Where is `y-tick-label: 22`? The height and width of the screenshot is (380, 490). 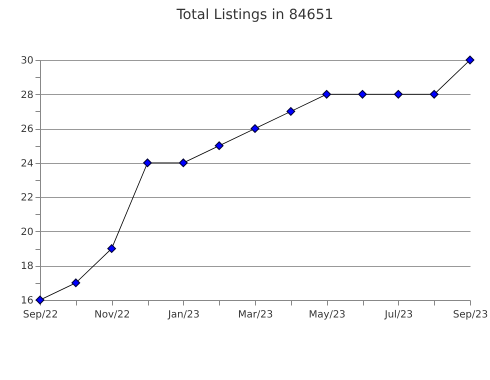
y-tick-label: 22 is located at coordinates (27, 198).